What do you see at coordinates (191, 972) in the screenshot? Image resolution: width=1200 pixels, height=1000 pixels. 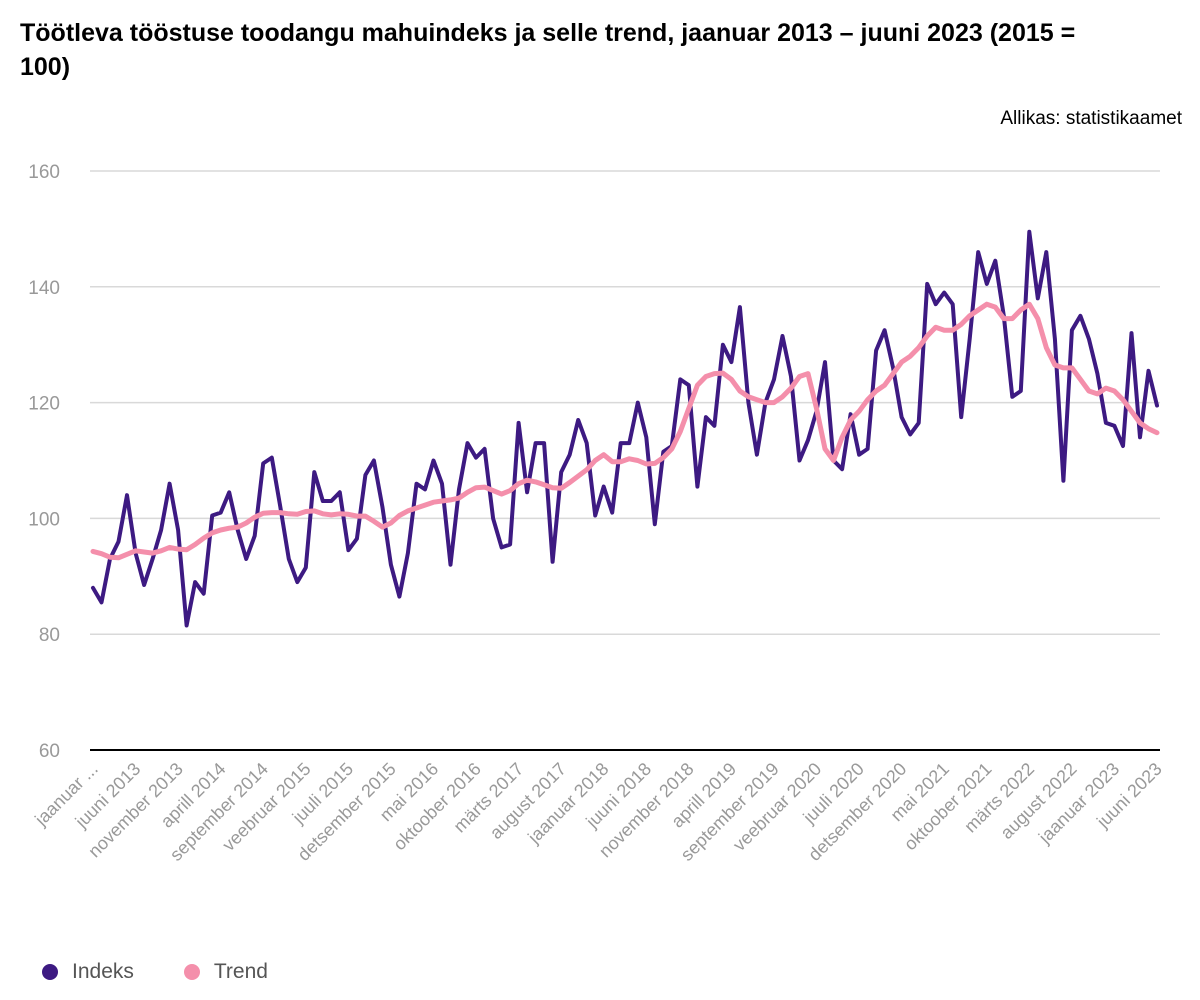 I see `legend-marker-trend` at bounding box center [191, 972].